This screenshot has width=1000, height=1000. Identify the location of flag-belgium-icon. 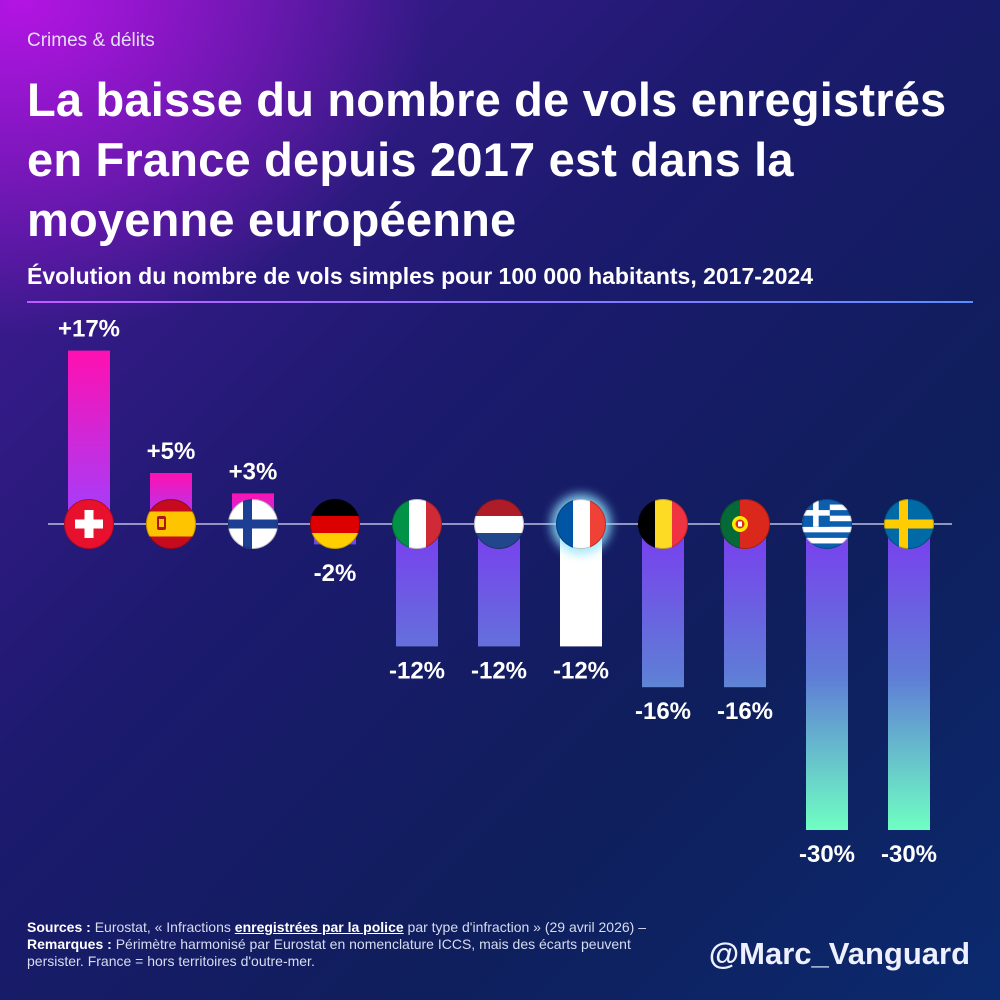
(663, 524).